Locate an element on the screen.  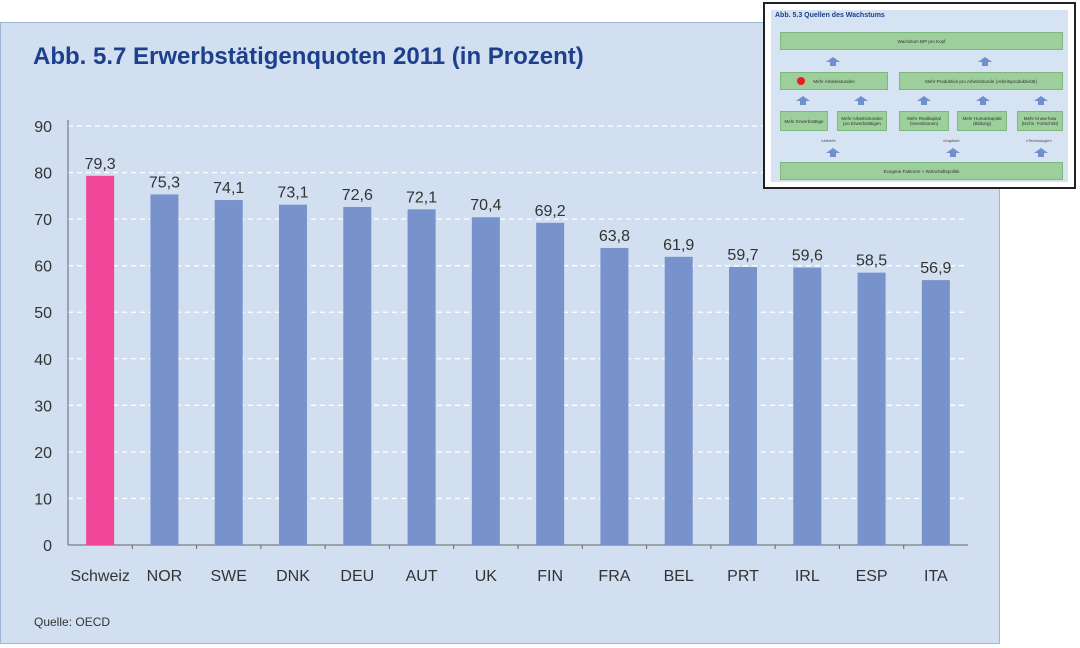
inset-small-box: Mehr Erwerbstätige is located at coordinates (804, 121).